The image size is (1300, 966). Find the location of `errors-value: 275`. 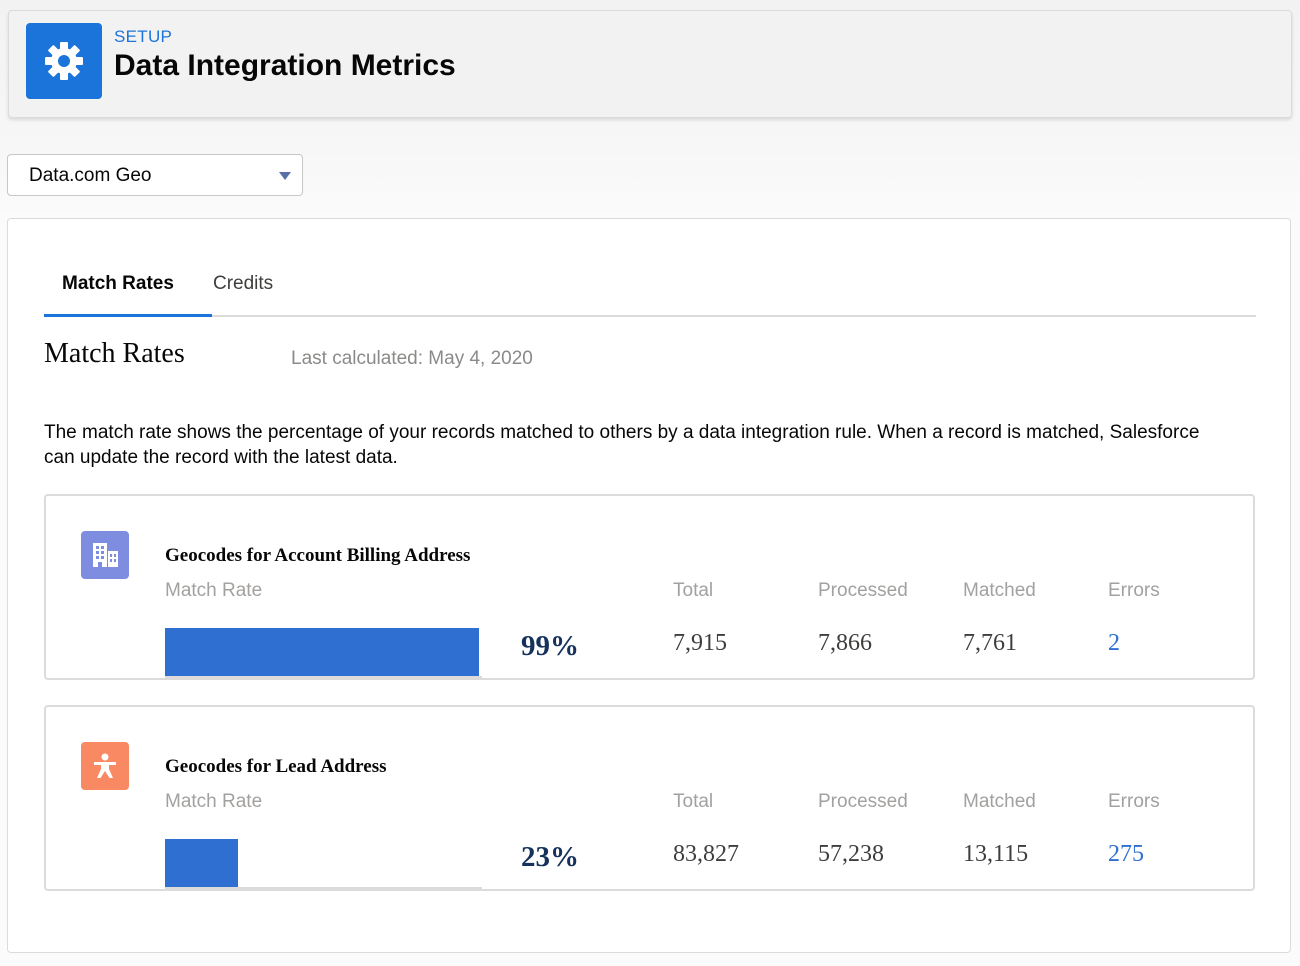

errors-value: 275 is located at coordinates (1126, 854).